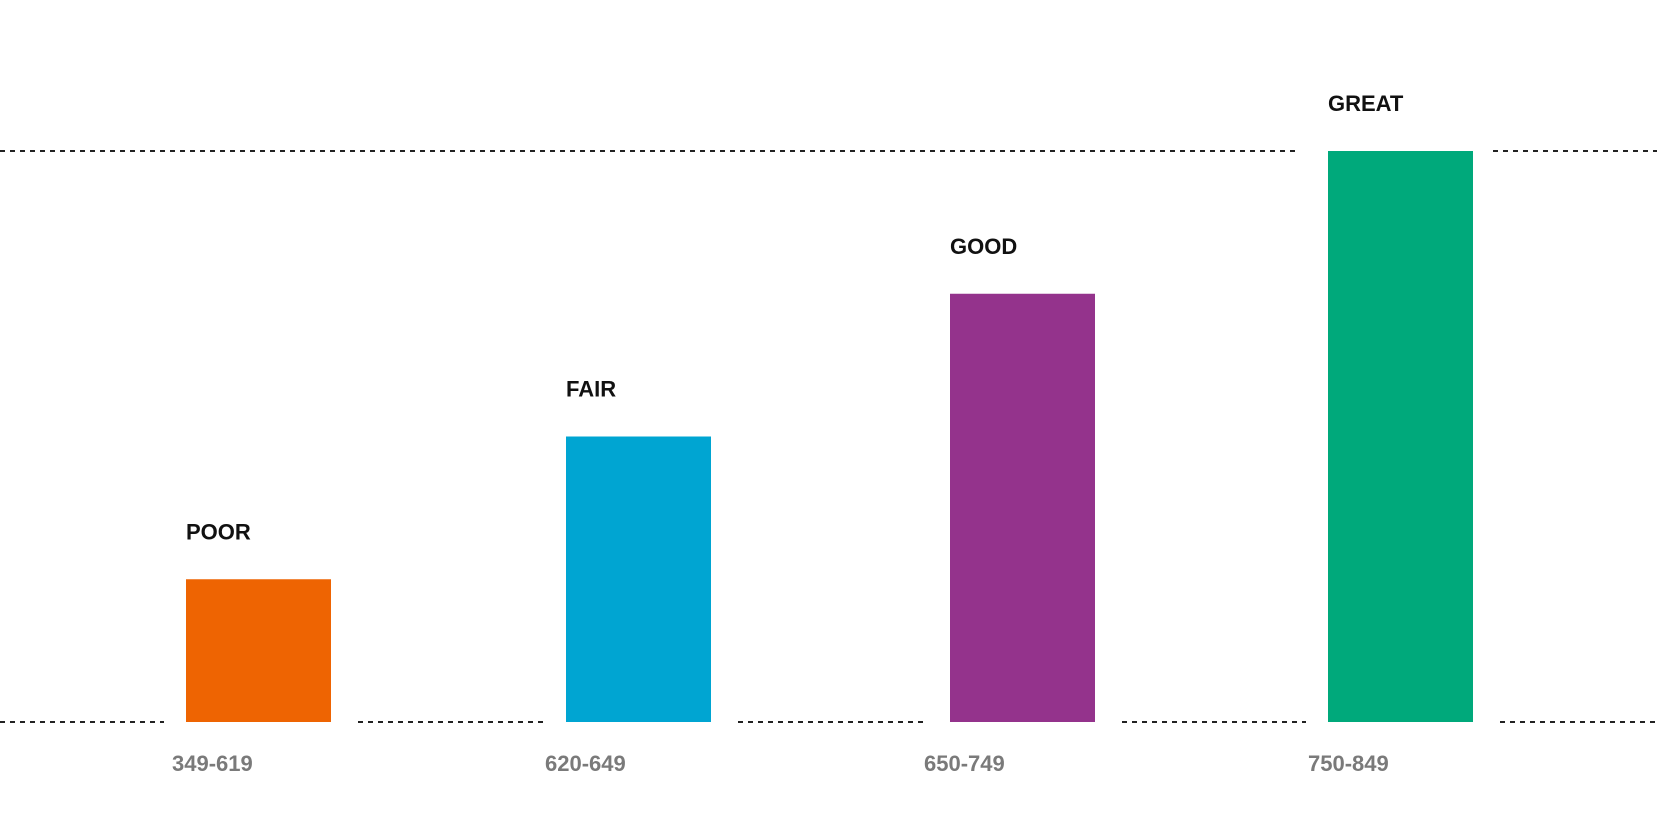  I want to click on bar-fair, so click(638, 579).